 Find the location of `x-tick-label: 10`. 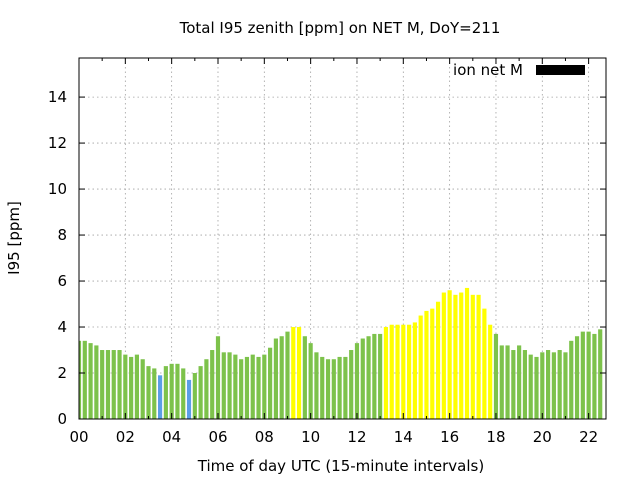

x-tick-label: 10 is located at coordinates (310, 437).